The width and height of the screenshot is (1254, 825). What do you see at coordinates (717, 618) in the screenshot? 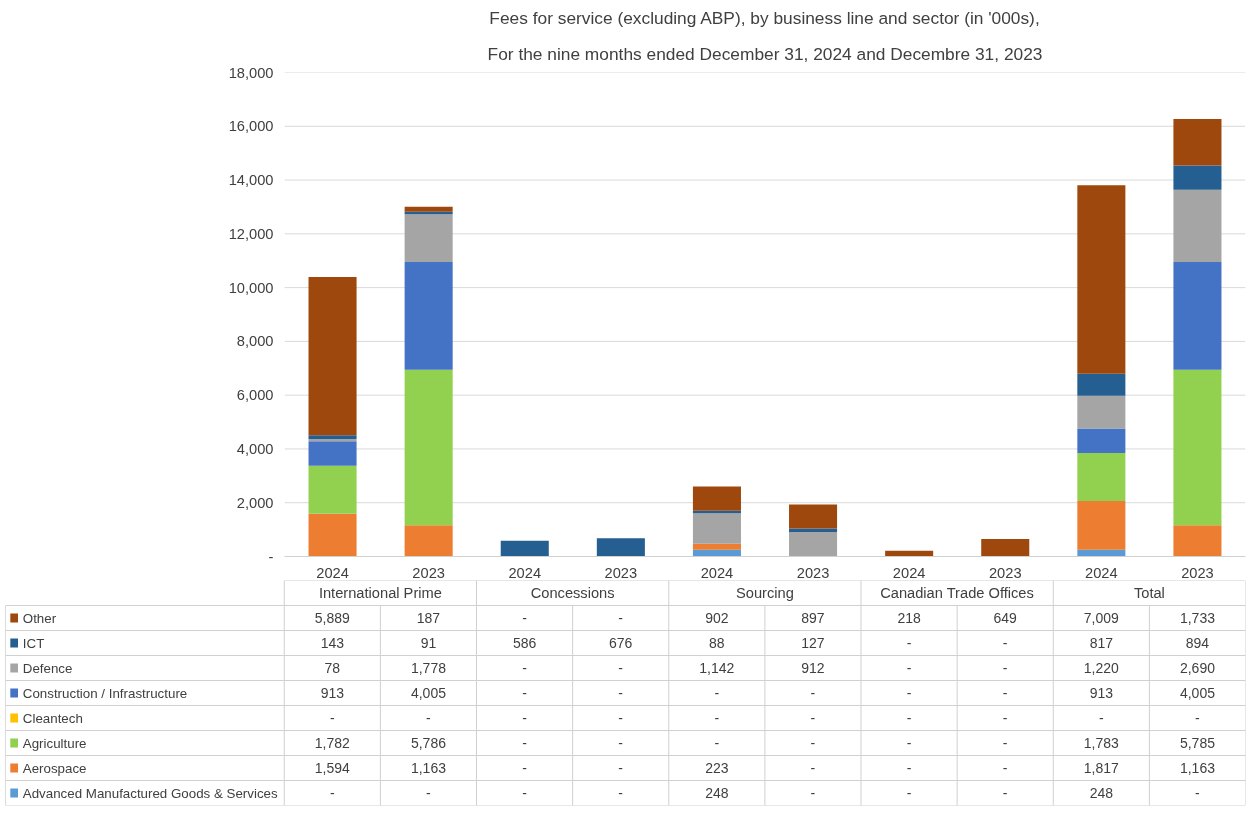
I see `data-label: 902` at bounding box center [717, 618].